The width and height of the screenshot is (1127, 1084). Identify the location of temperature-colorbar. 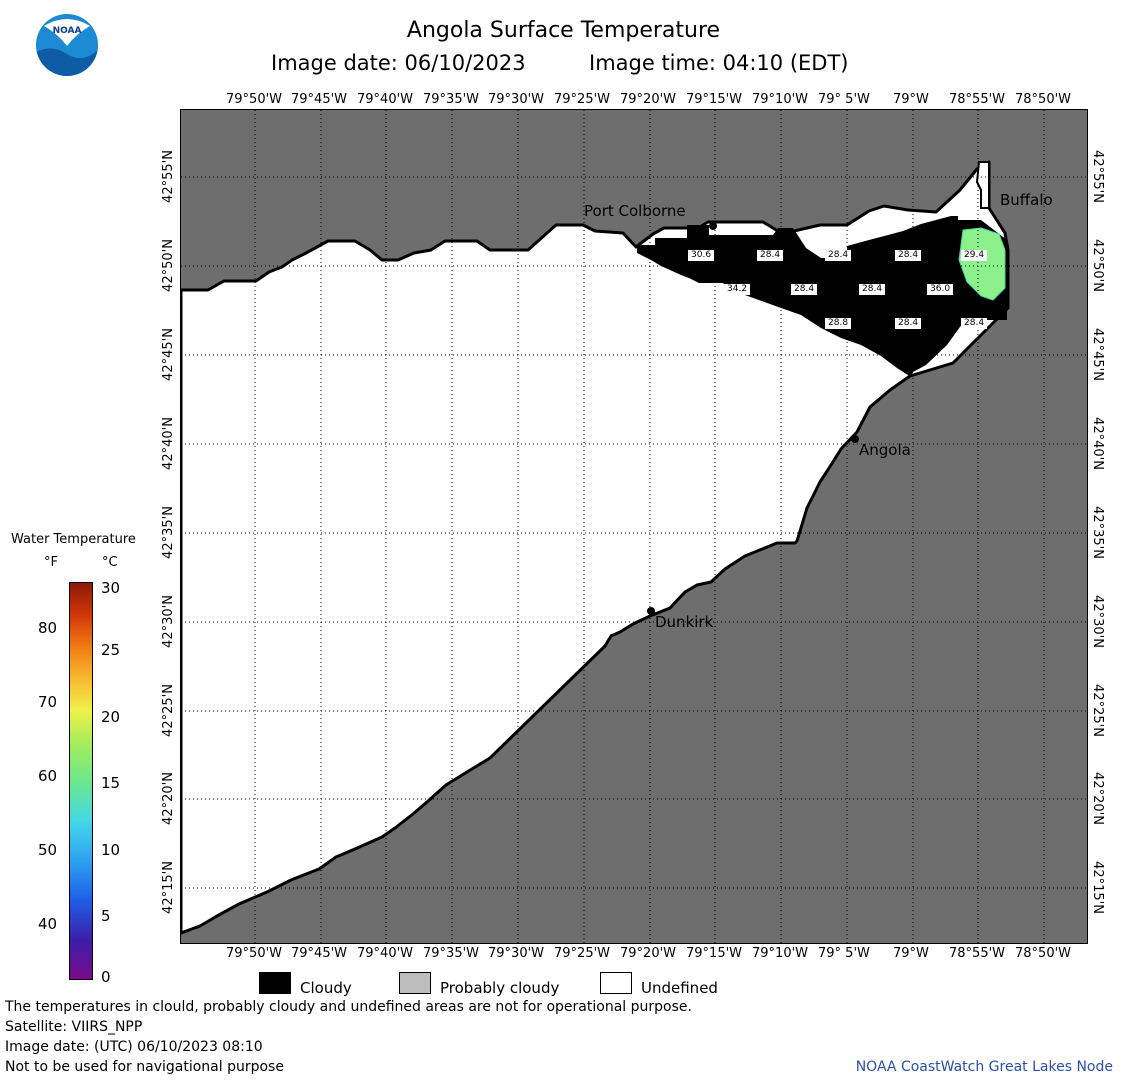
(81, 781).